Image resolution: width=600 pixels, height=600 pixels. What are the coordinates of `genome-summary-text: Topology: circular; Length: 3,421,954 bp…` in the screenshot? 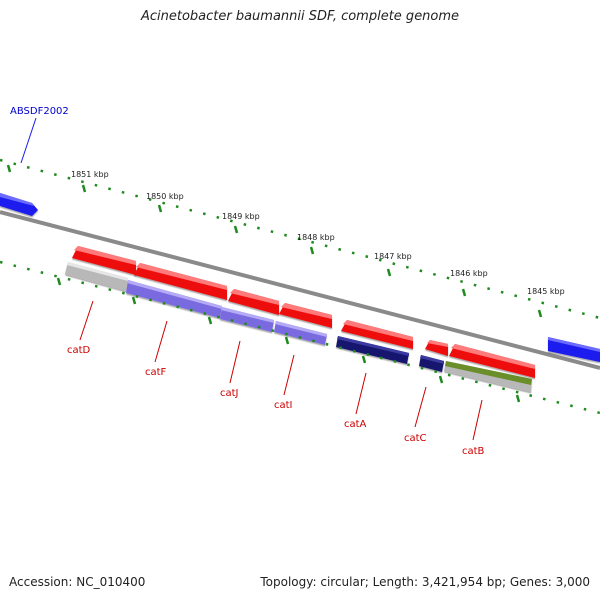 It's located at (425, 582).